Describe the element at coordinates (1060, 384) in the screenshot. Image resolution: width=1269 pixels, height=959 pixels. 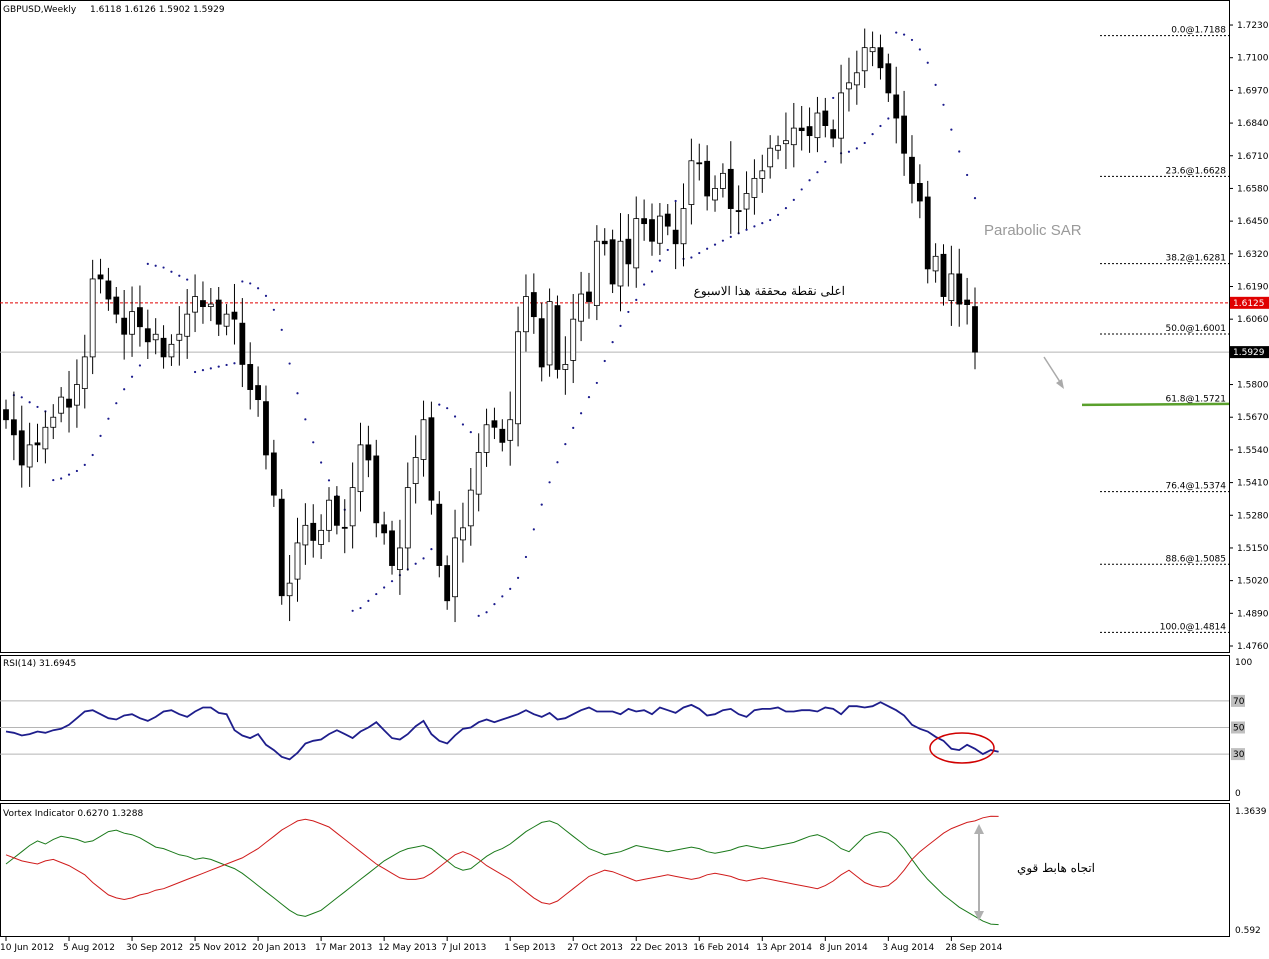
I see `forecast-arrow-head` at that location.